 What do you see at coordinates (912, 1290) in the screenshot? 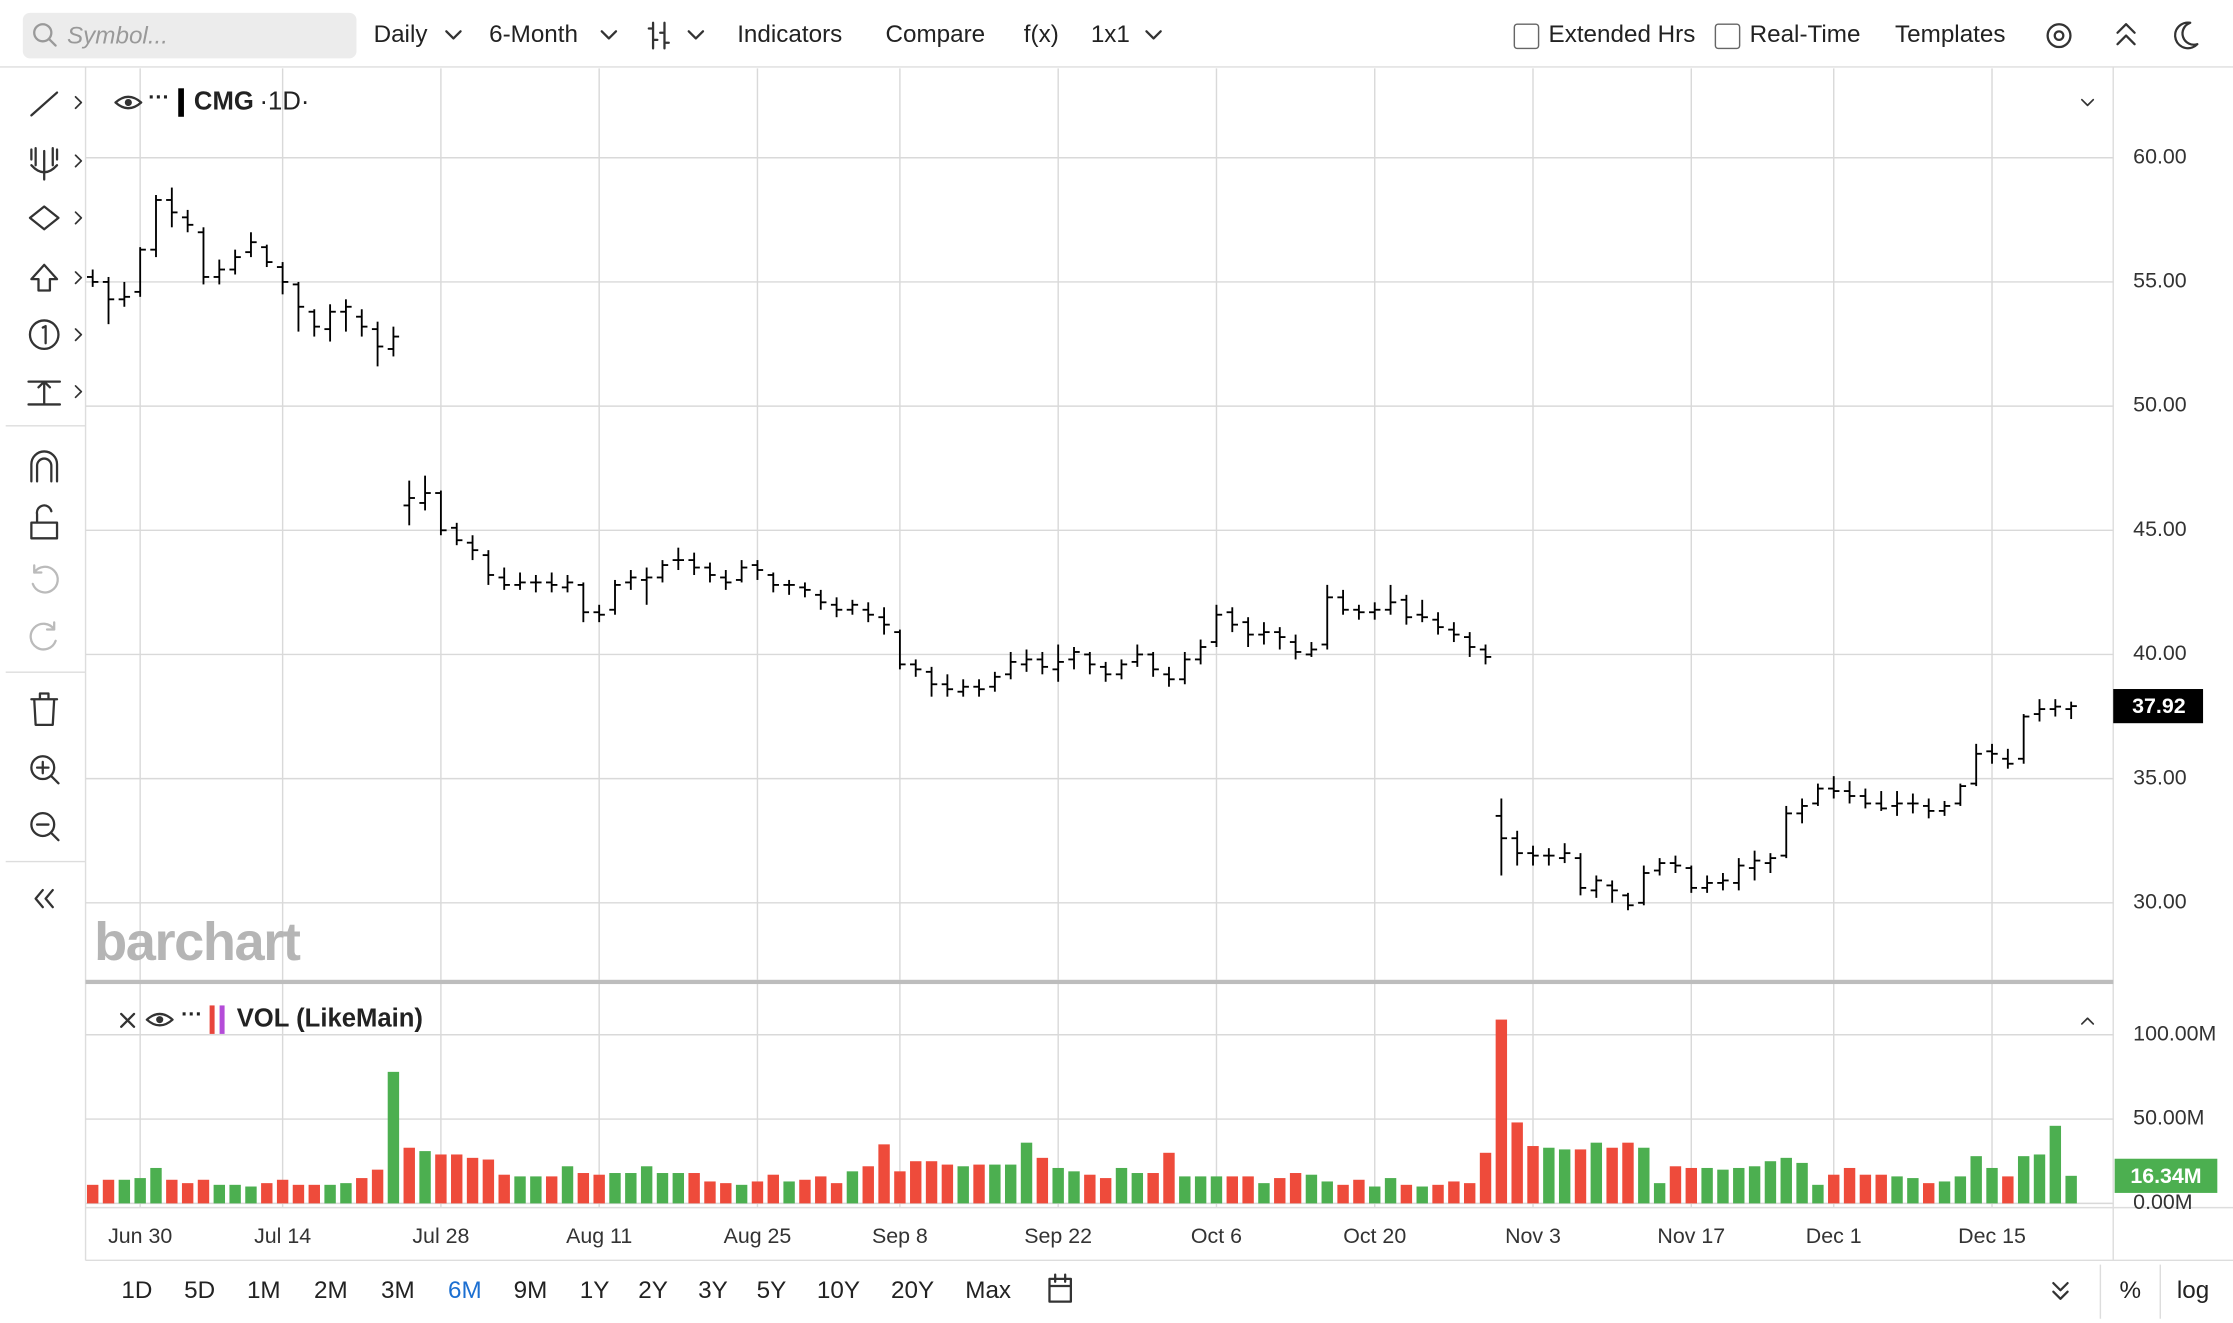
I see `range-button: 20Y` at bounding box center [912, 1290].